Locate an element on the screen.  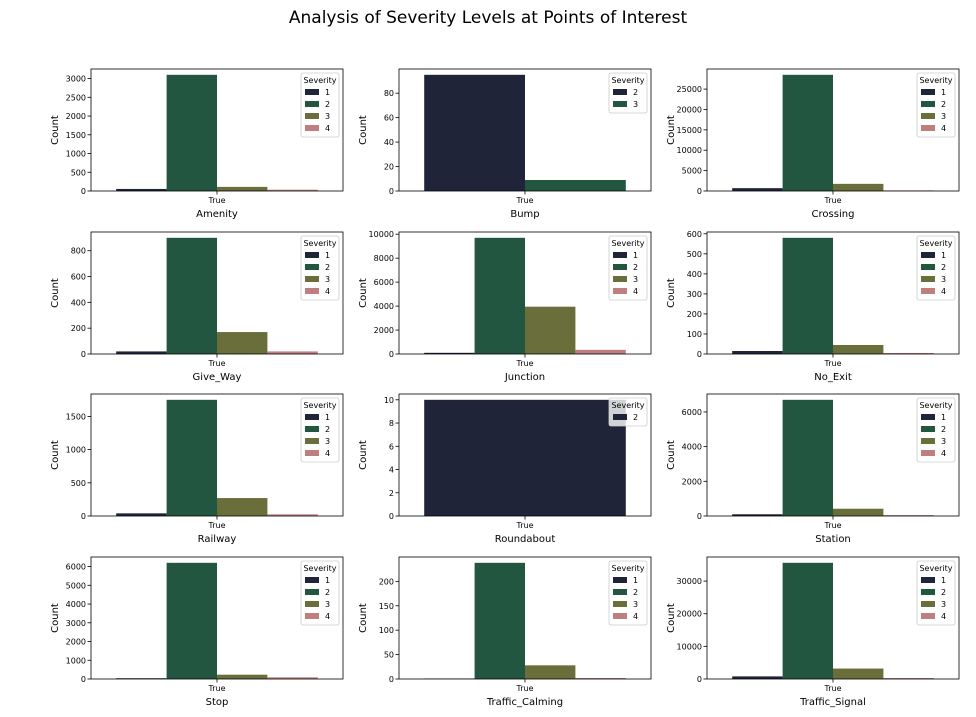
y-tick-label: 20 is located at coordinates (389, 167).